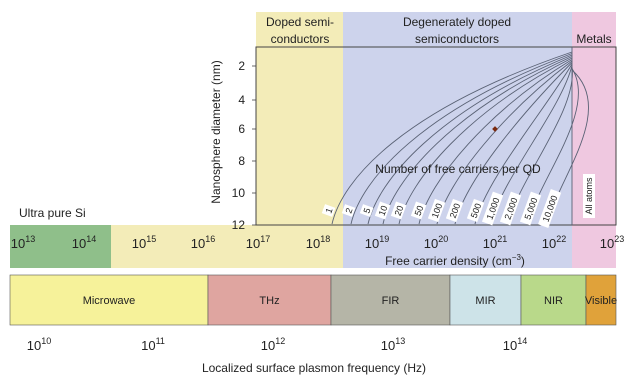  I want to click on carrier-label: 5, so click(367, 211).